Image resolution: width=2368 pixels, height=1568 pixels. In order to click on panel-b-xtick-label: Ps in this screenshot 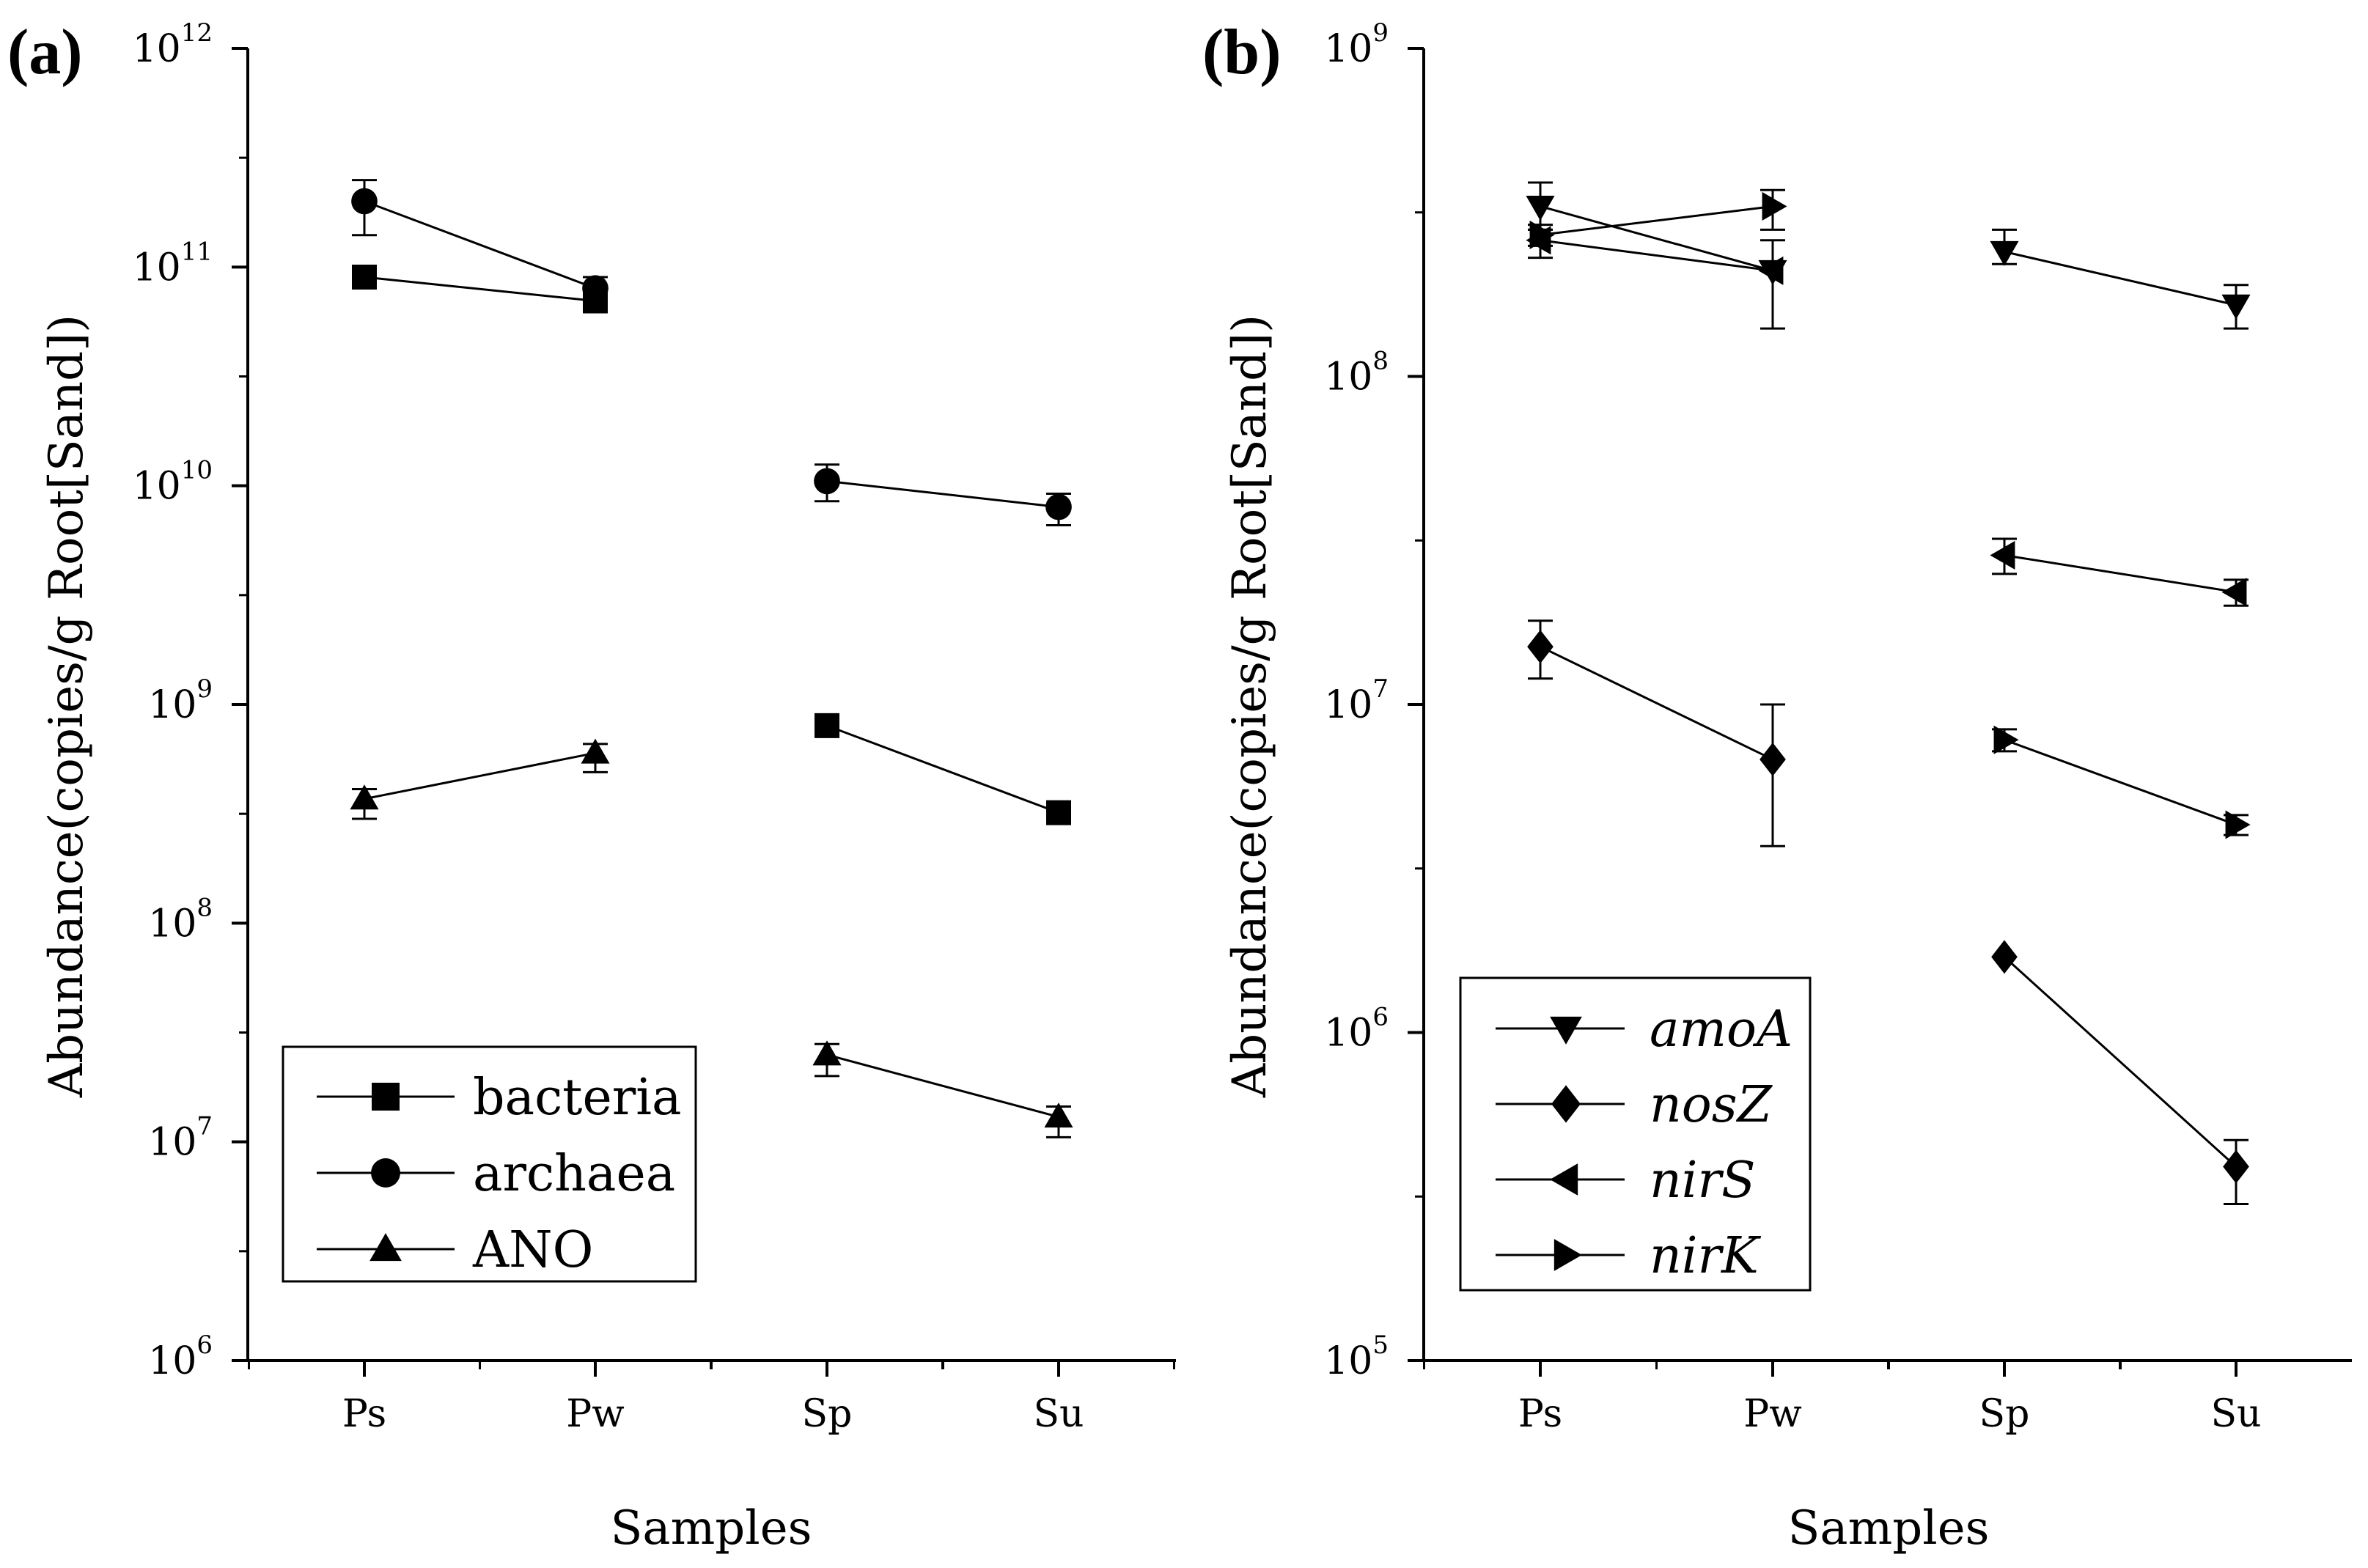, I will do `click(1540, 1414)`.